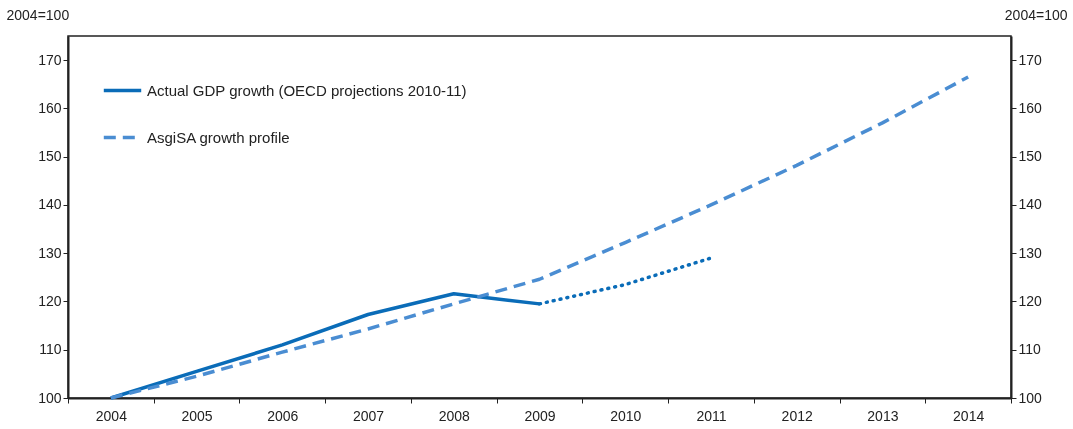 The image size is (1073, 429). Describe the element at coordinates (50, 107) in the screenshot. I see `y-tick-label: 160` at that location.